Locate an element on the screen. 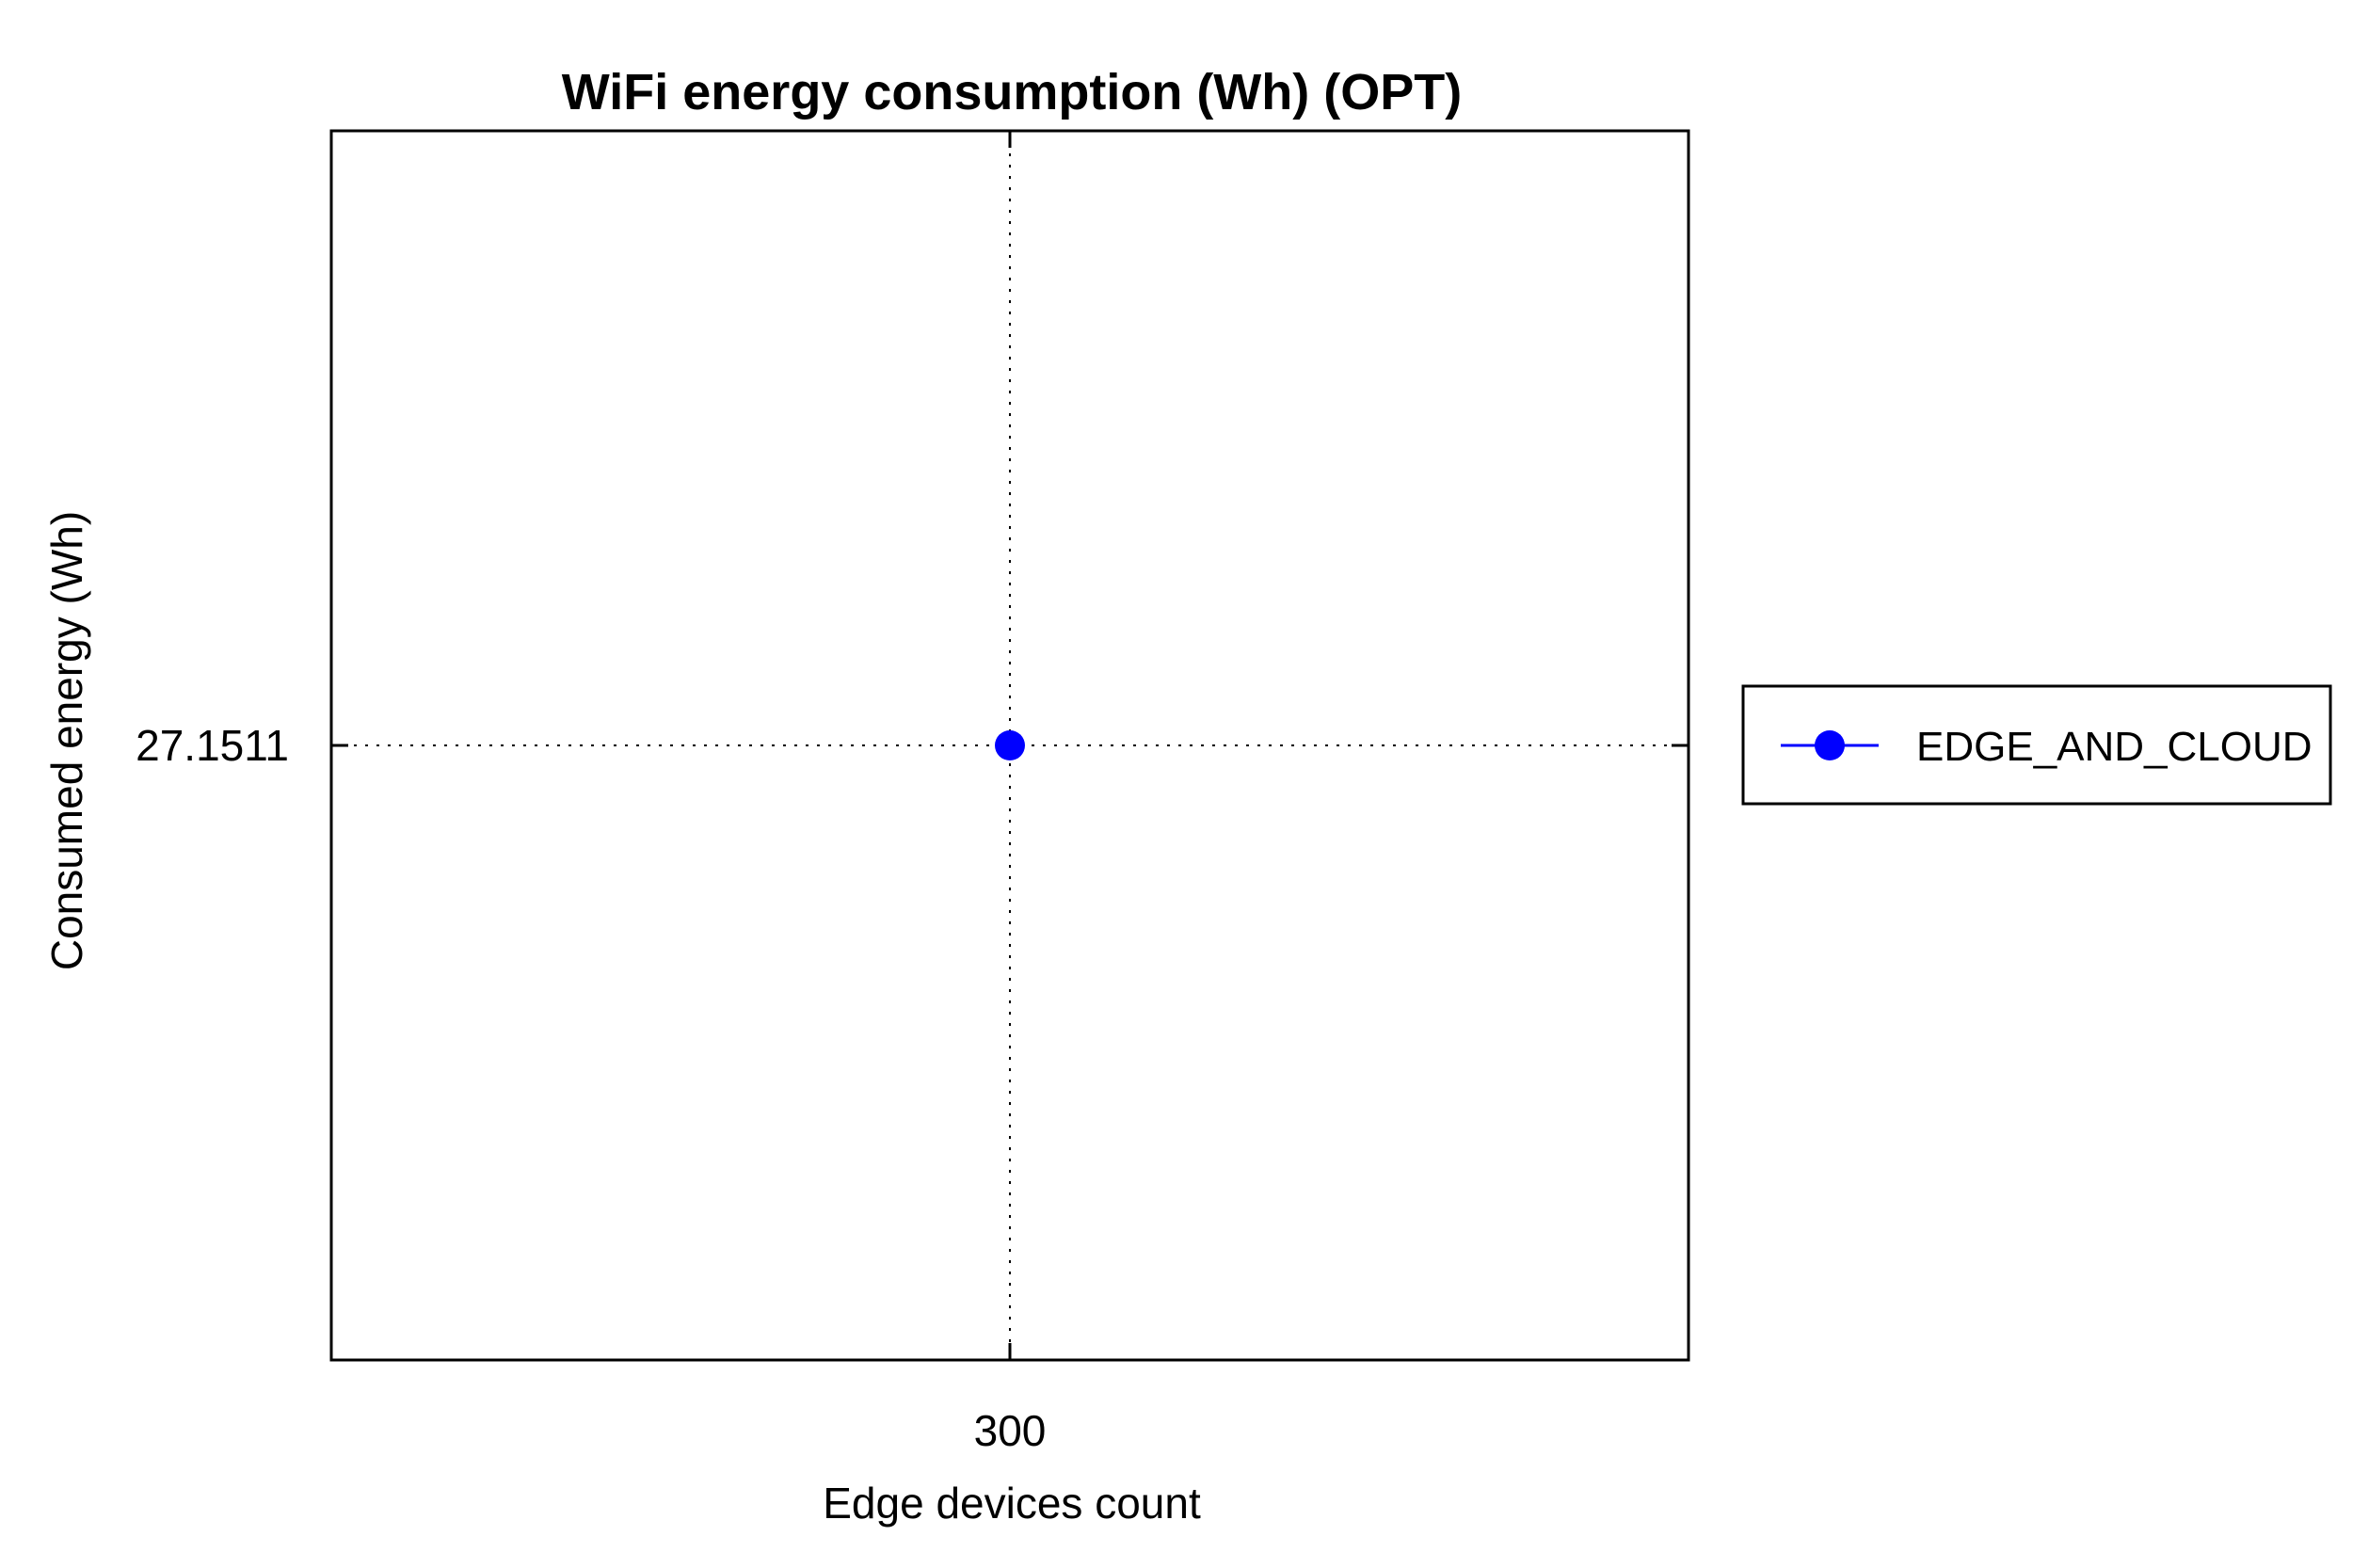 The image size is (2353, 1568). legend: EDGE_AND_CLOUD is located at coordinates (2036, 745).